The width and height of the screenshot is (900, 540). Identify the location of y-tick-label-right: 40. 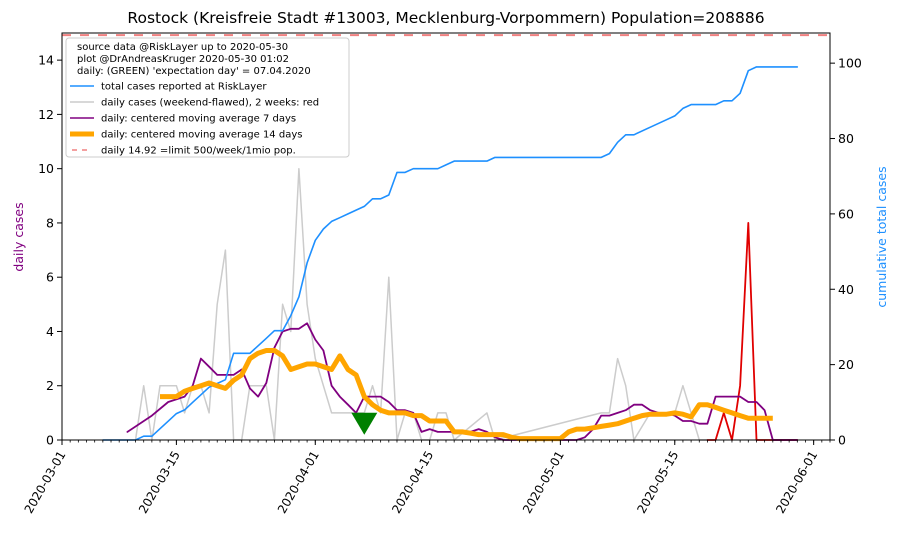
(846, 289).